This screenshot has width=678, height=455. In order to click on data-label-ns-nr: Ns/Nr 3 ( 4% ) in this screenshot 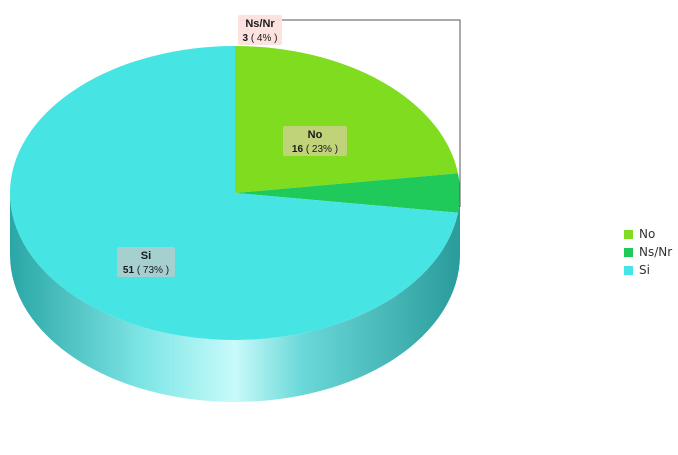, I will do `click(349, 111)`.